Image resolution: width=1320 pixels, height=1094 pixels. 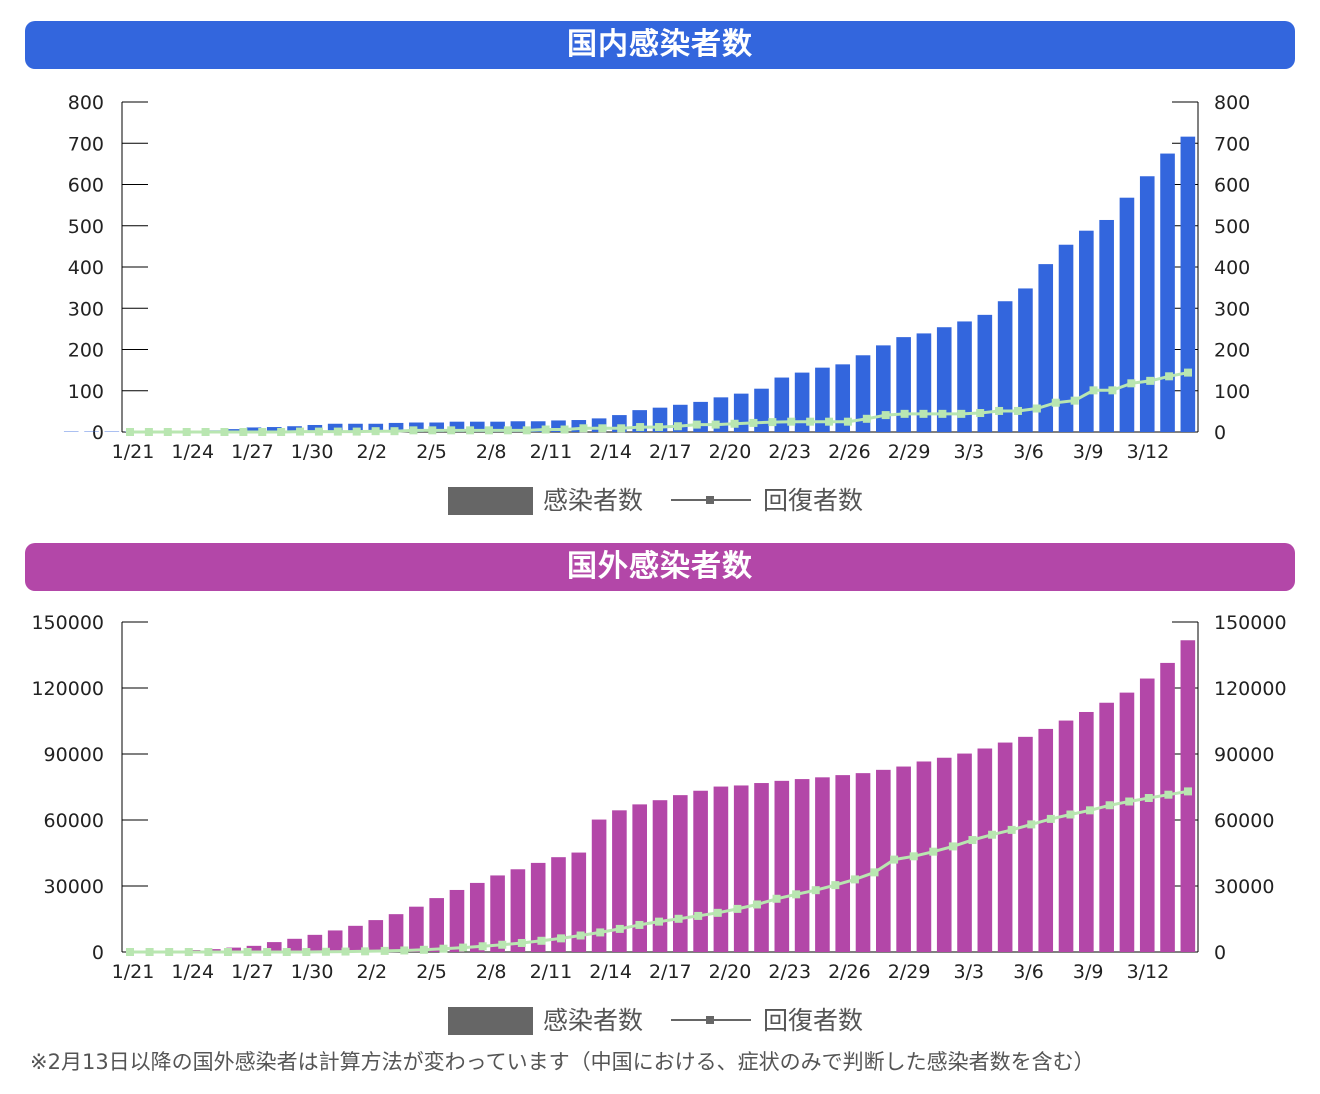 I want to click on domestic-xtick-label: 3/3, so click(x=969, y=452).